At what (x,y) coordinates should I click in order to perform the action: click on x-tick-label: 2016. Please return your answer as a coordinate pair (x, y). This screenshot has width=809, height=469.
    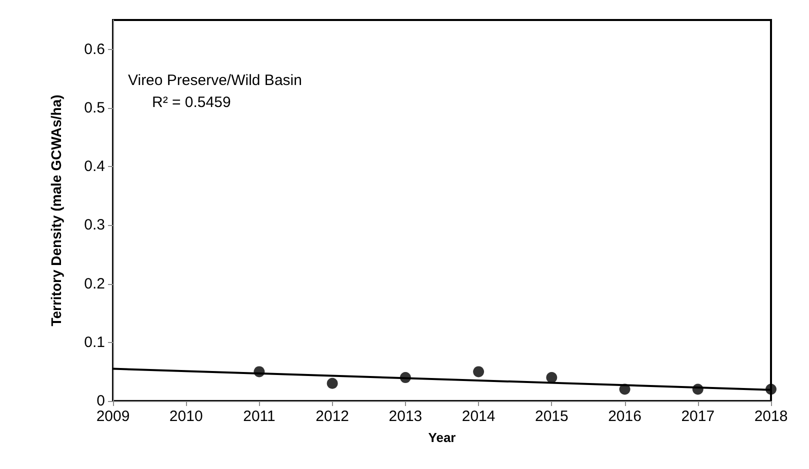
    Looking at the image, I should click on (625, 416).